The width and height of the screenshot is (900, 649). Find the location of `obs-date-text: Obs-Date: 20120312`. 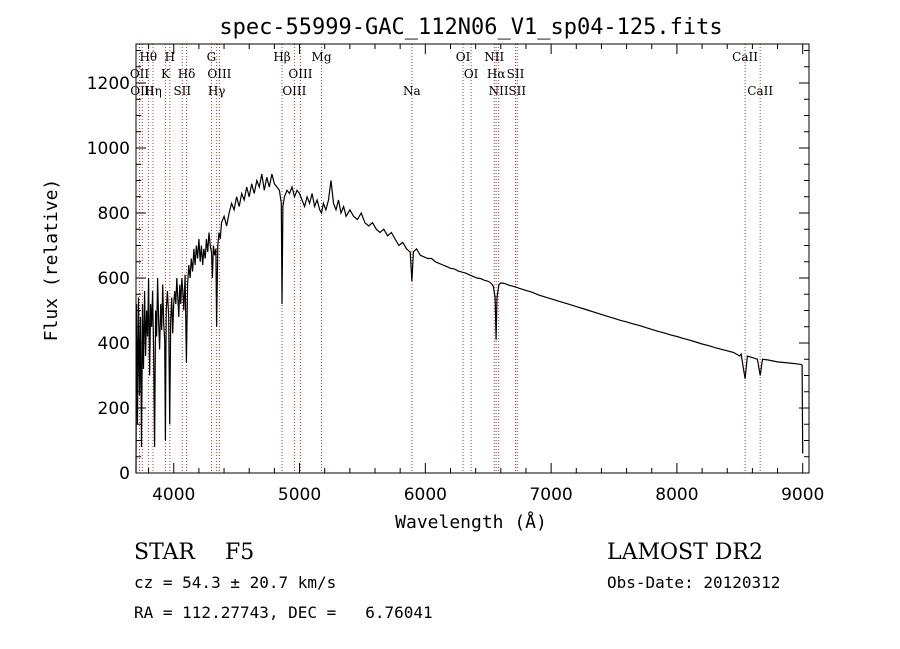

obs-date-text: Obs-Date: 20120312 is located at coordinates (694, 582).